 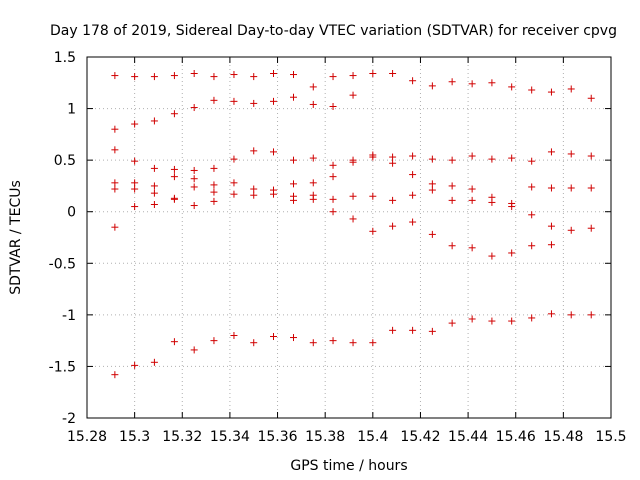 I want to click on y-tick-label: -1.5, so click(x=62, y=367).